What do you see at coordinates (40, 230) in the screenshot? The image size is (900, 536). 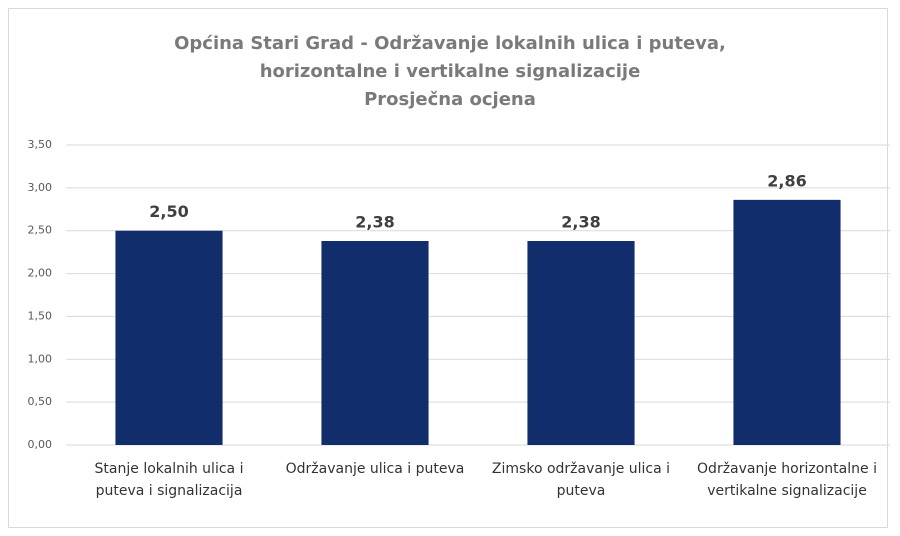 I see `y-tick-label: 2,50` at bounding box center [40, 230].